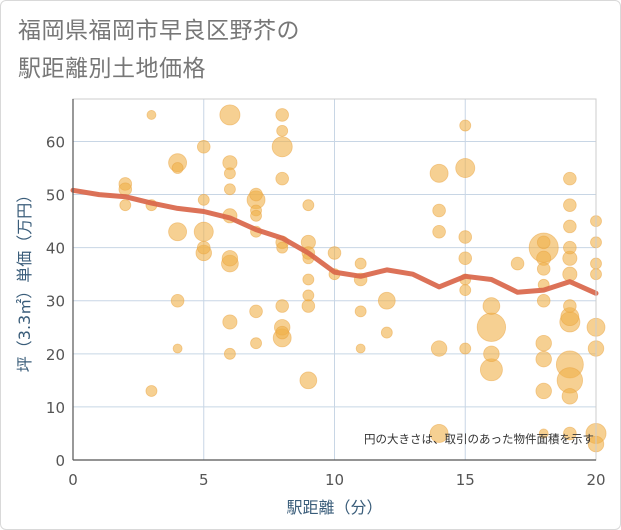 Image resolution: width=621 pixels, height=530 pixels. I want to click on y-tick-label: 10, so click(55, 408).